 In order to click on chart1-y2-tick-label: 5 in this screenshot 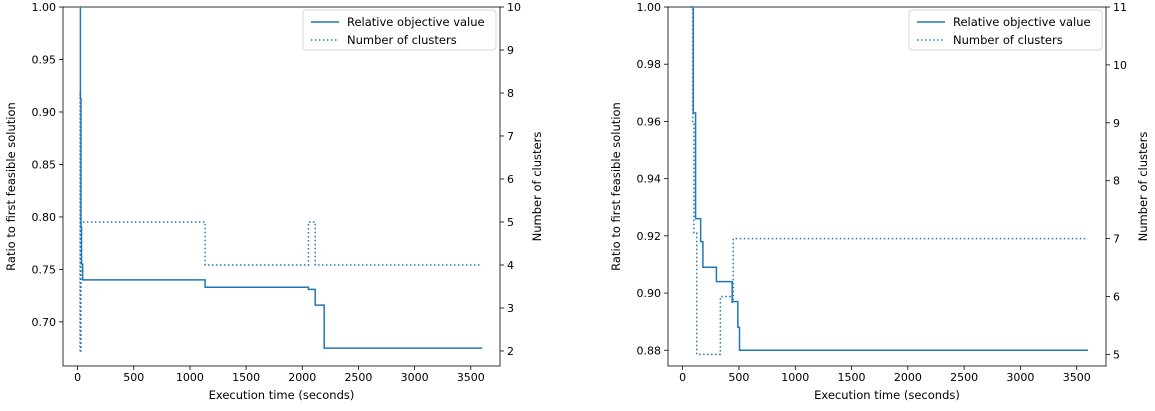, I will do `click(510, 222)`.